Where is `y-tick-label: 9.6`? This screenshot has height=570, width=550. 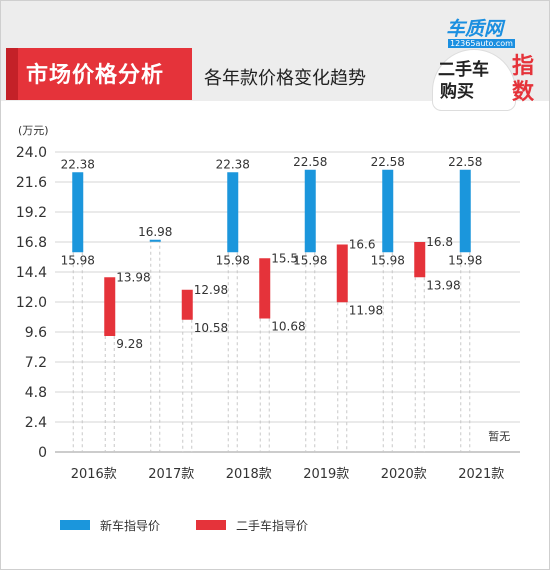 y-tick-label: 9.6 is located at coordinates (36, 333).